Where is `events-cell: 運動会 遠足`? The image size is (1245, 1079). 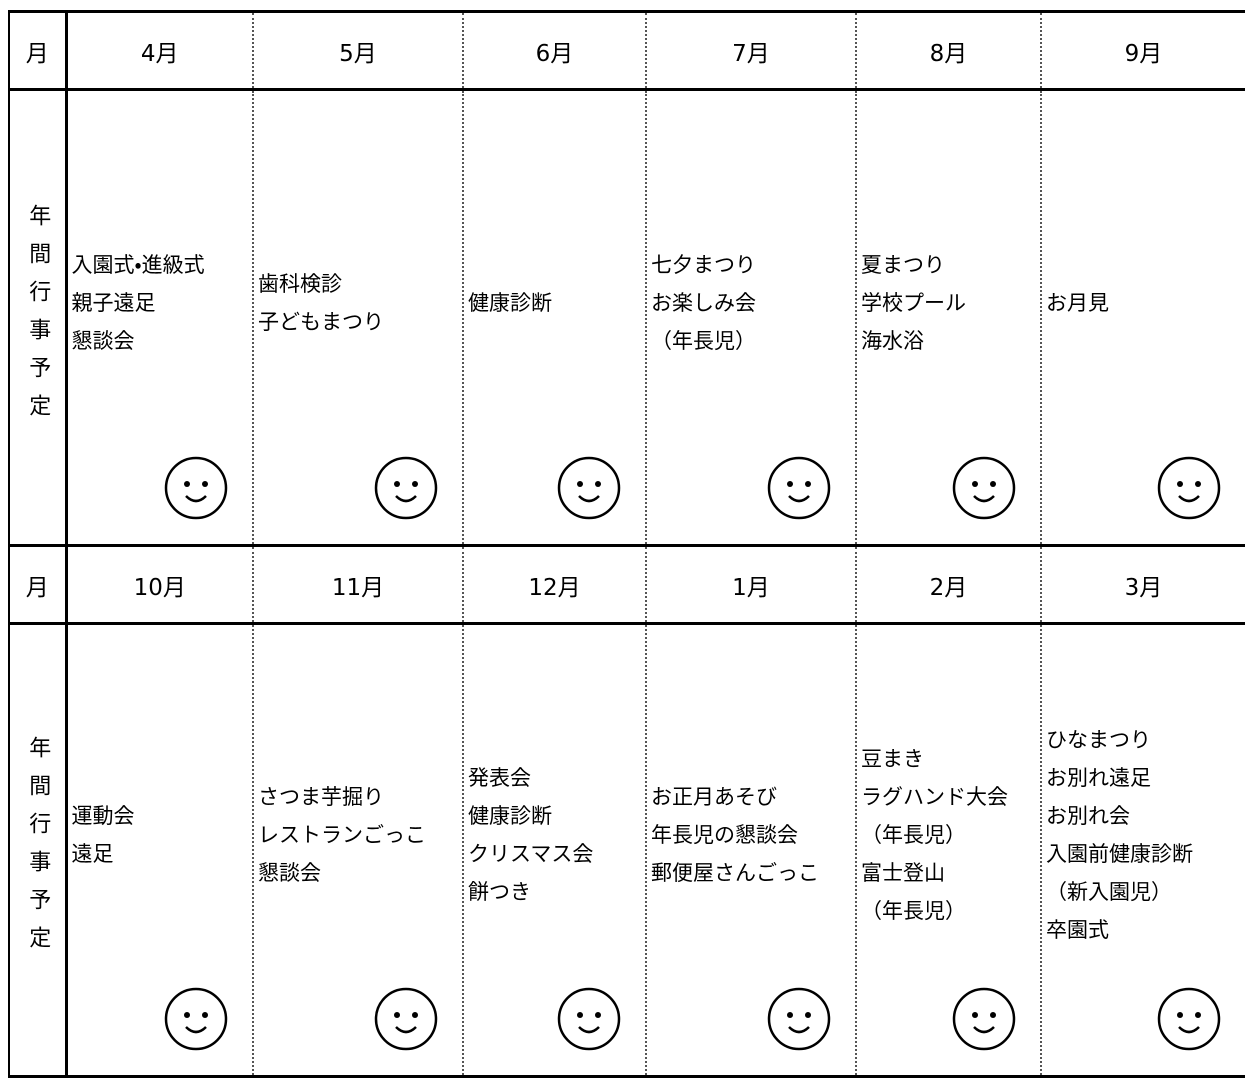
events-cell: 運動会 遠足 is located at coordinates (160, 850).